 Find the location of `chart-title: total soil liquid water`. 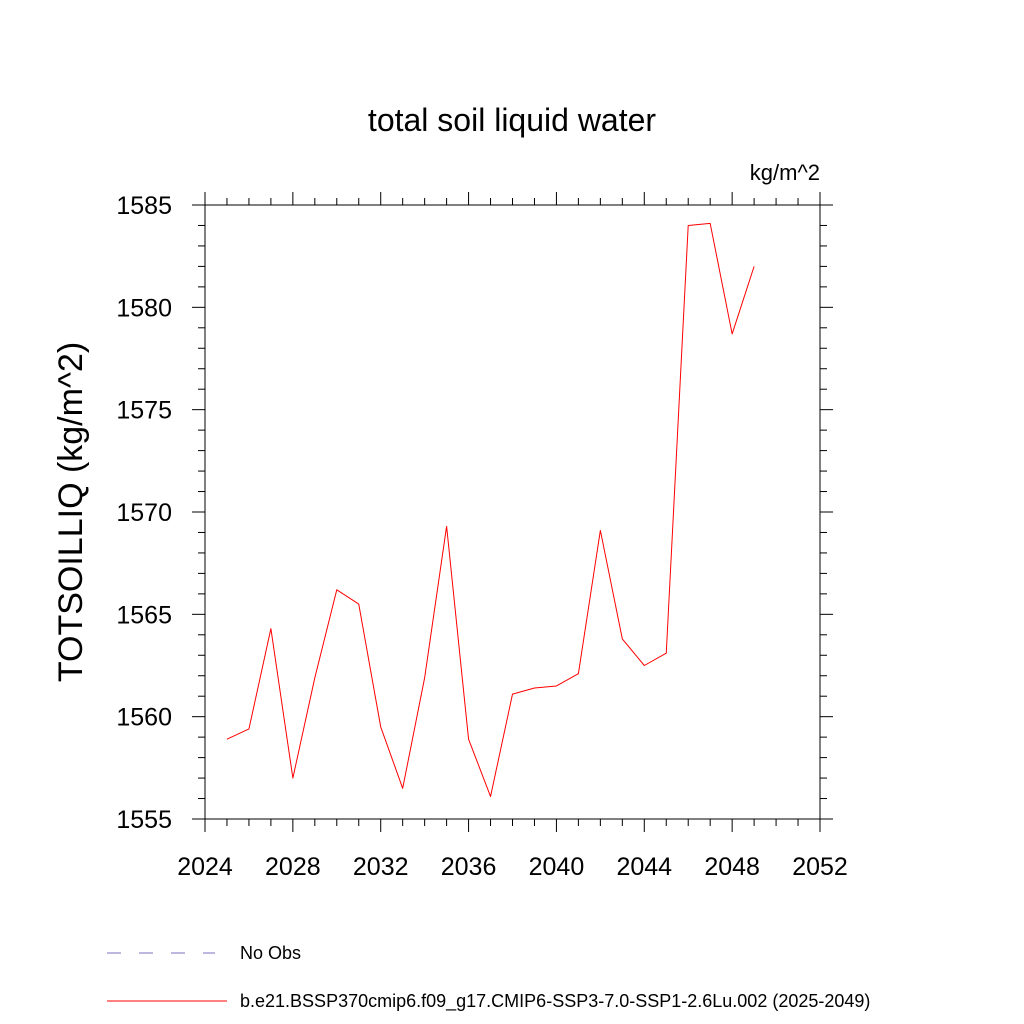

chart-title: total soil liquid water is located at coordinates (512, 120).